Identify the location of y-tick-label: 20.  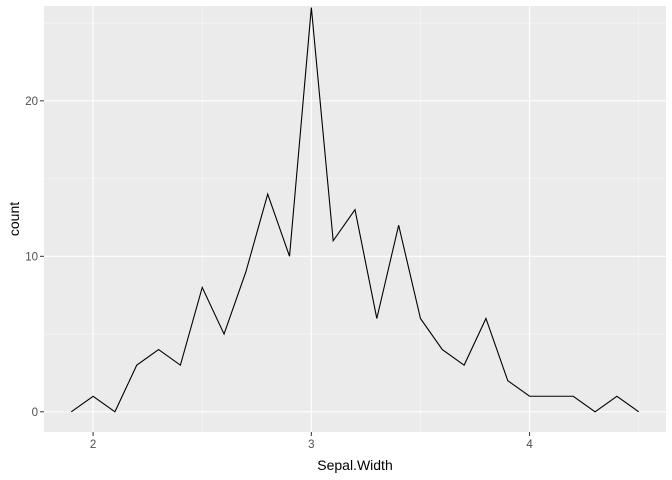
(31, 102).